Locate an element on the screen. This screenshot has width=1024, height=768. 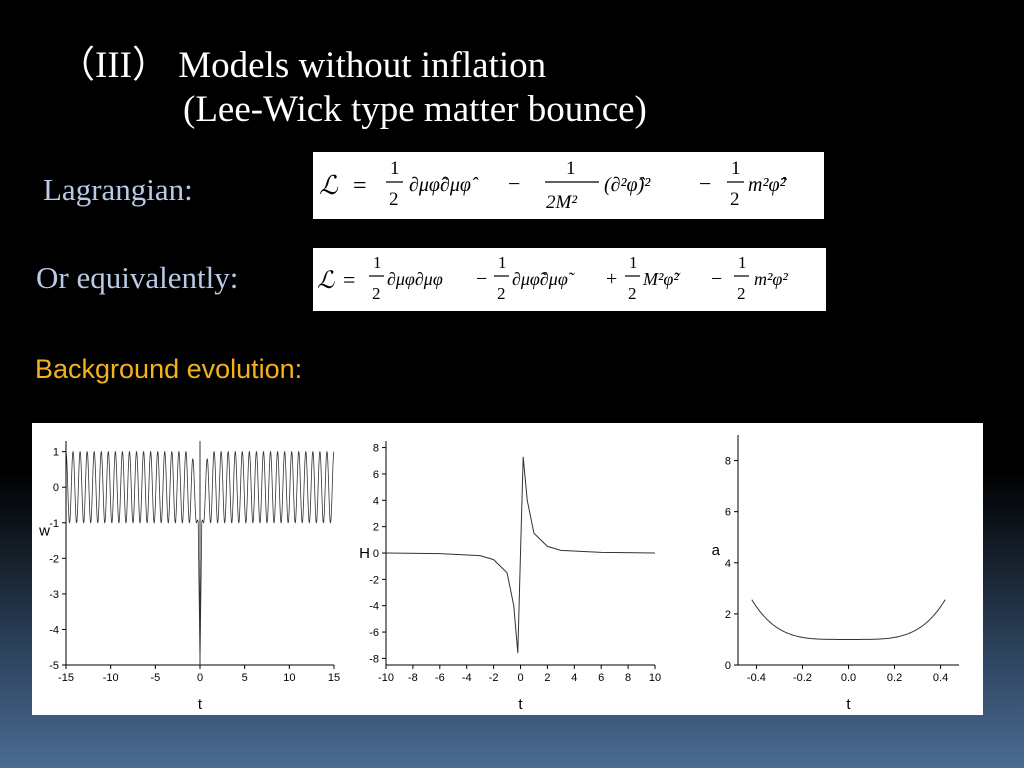
eq2-t3-den: 2 is located at coordinates (632, 293).